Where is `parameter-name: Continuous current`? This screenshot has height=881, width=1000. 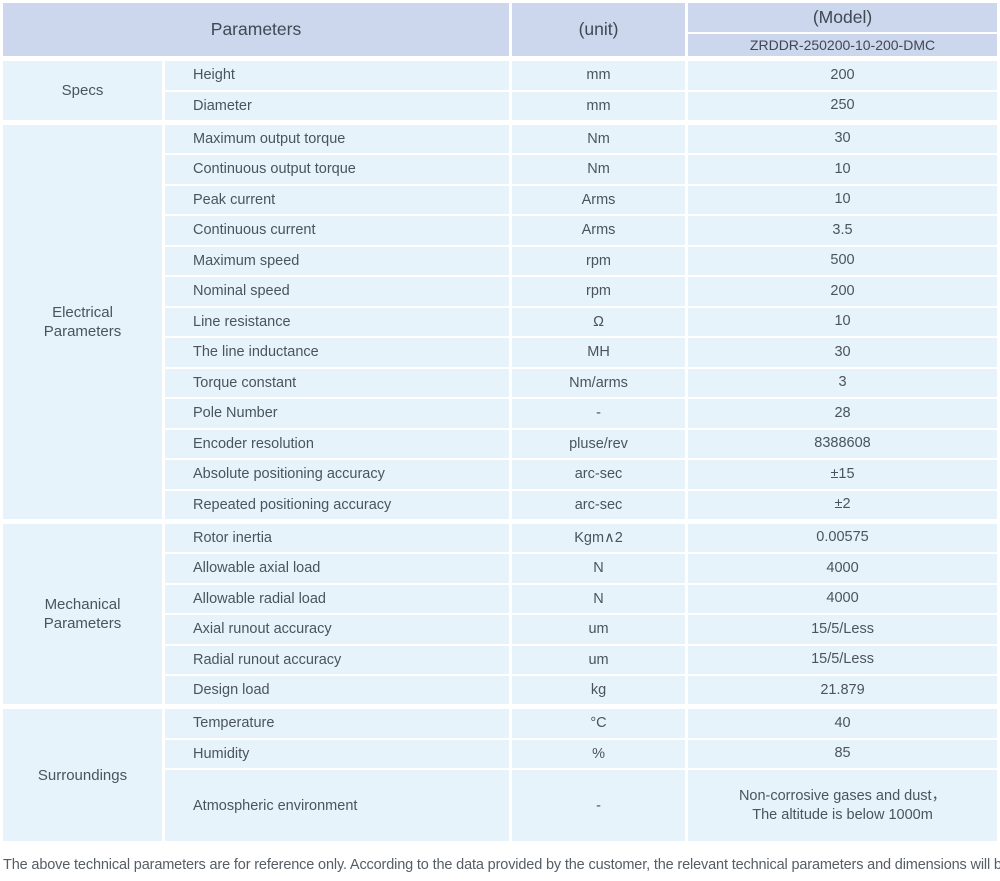
parameter-name: Continuous current is located at coordinates (339, 231).